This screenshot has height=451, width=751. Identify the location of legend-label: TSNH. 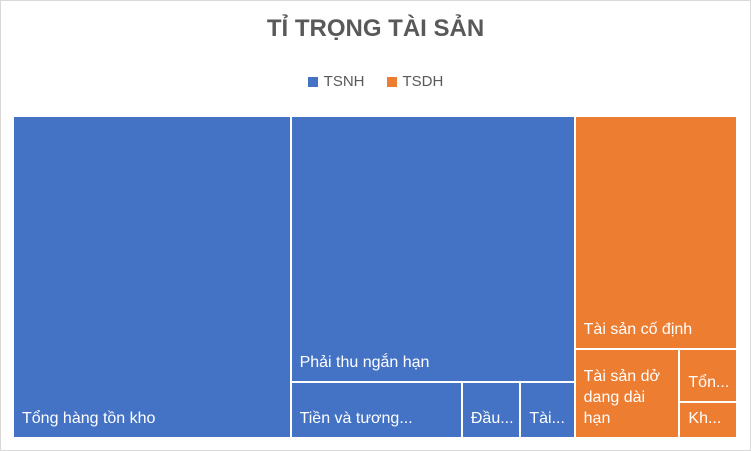
(344, 81).